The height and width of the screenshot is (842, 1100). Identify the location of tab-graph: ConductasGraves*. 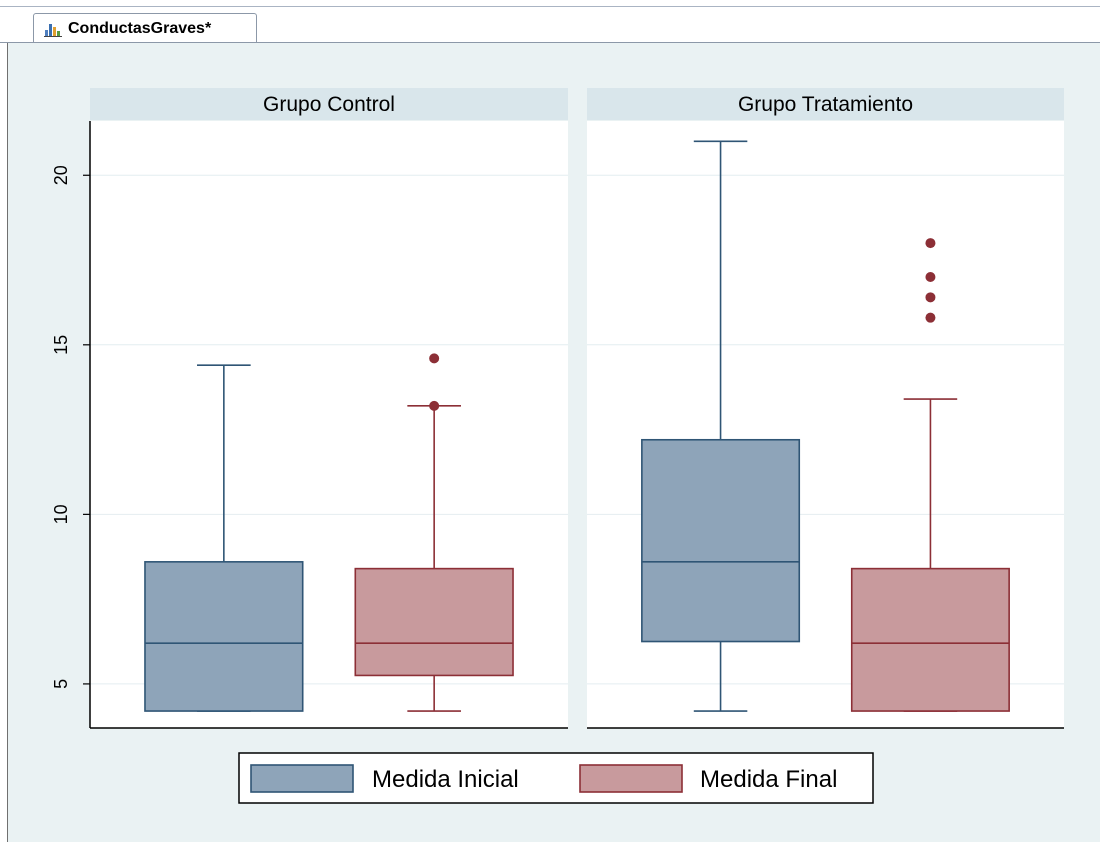
(145, 28).